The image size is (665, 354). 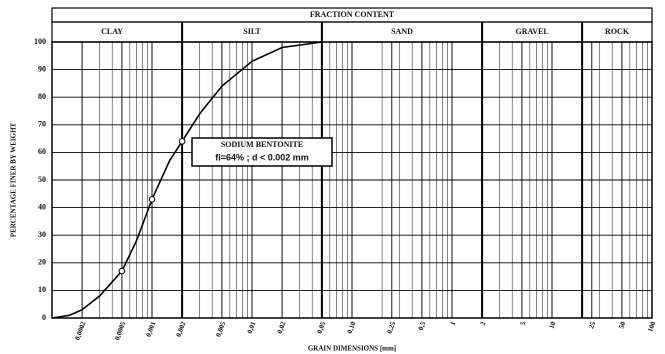 What do you see at coordinates (523, 323) in the screenshot?
I see `x-tick-label: 5` at bounding box center [523, 323].